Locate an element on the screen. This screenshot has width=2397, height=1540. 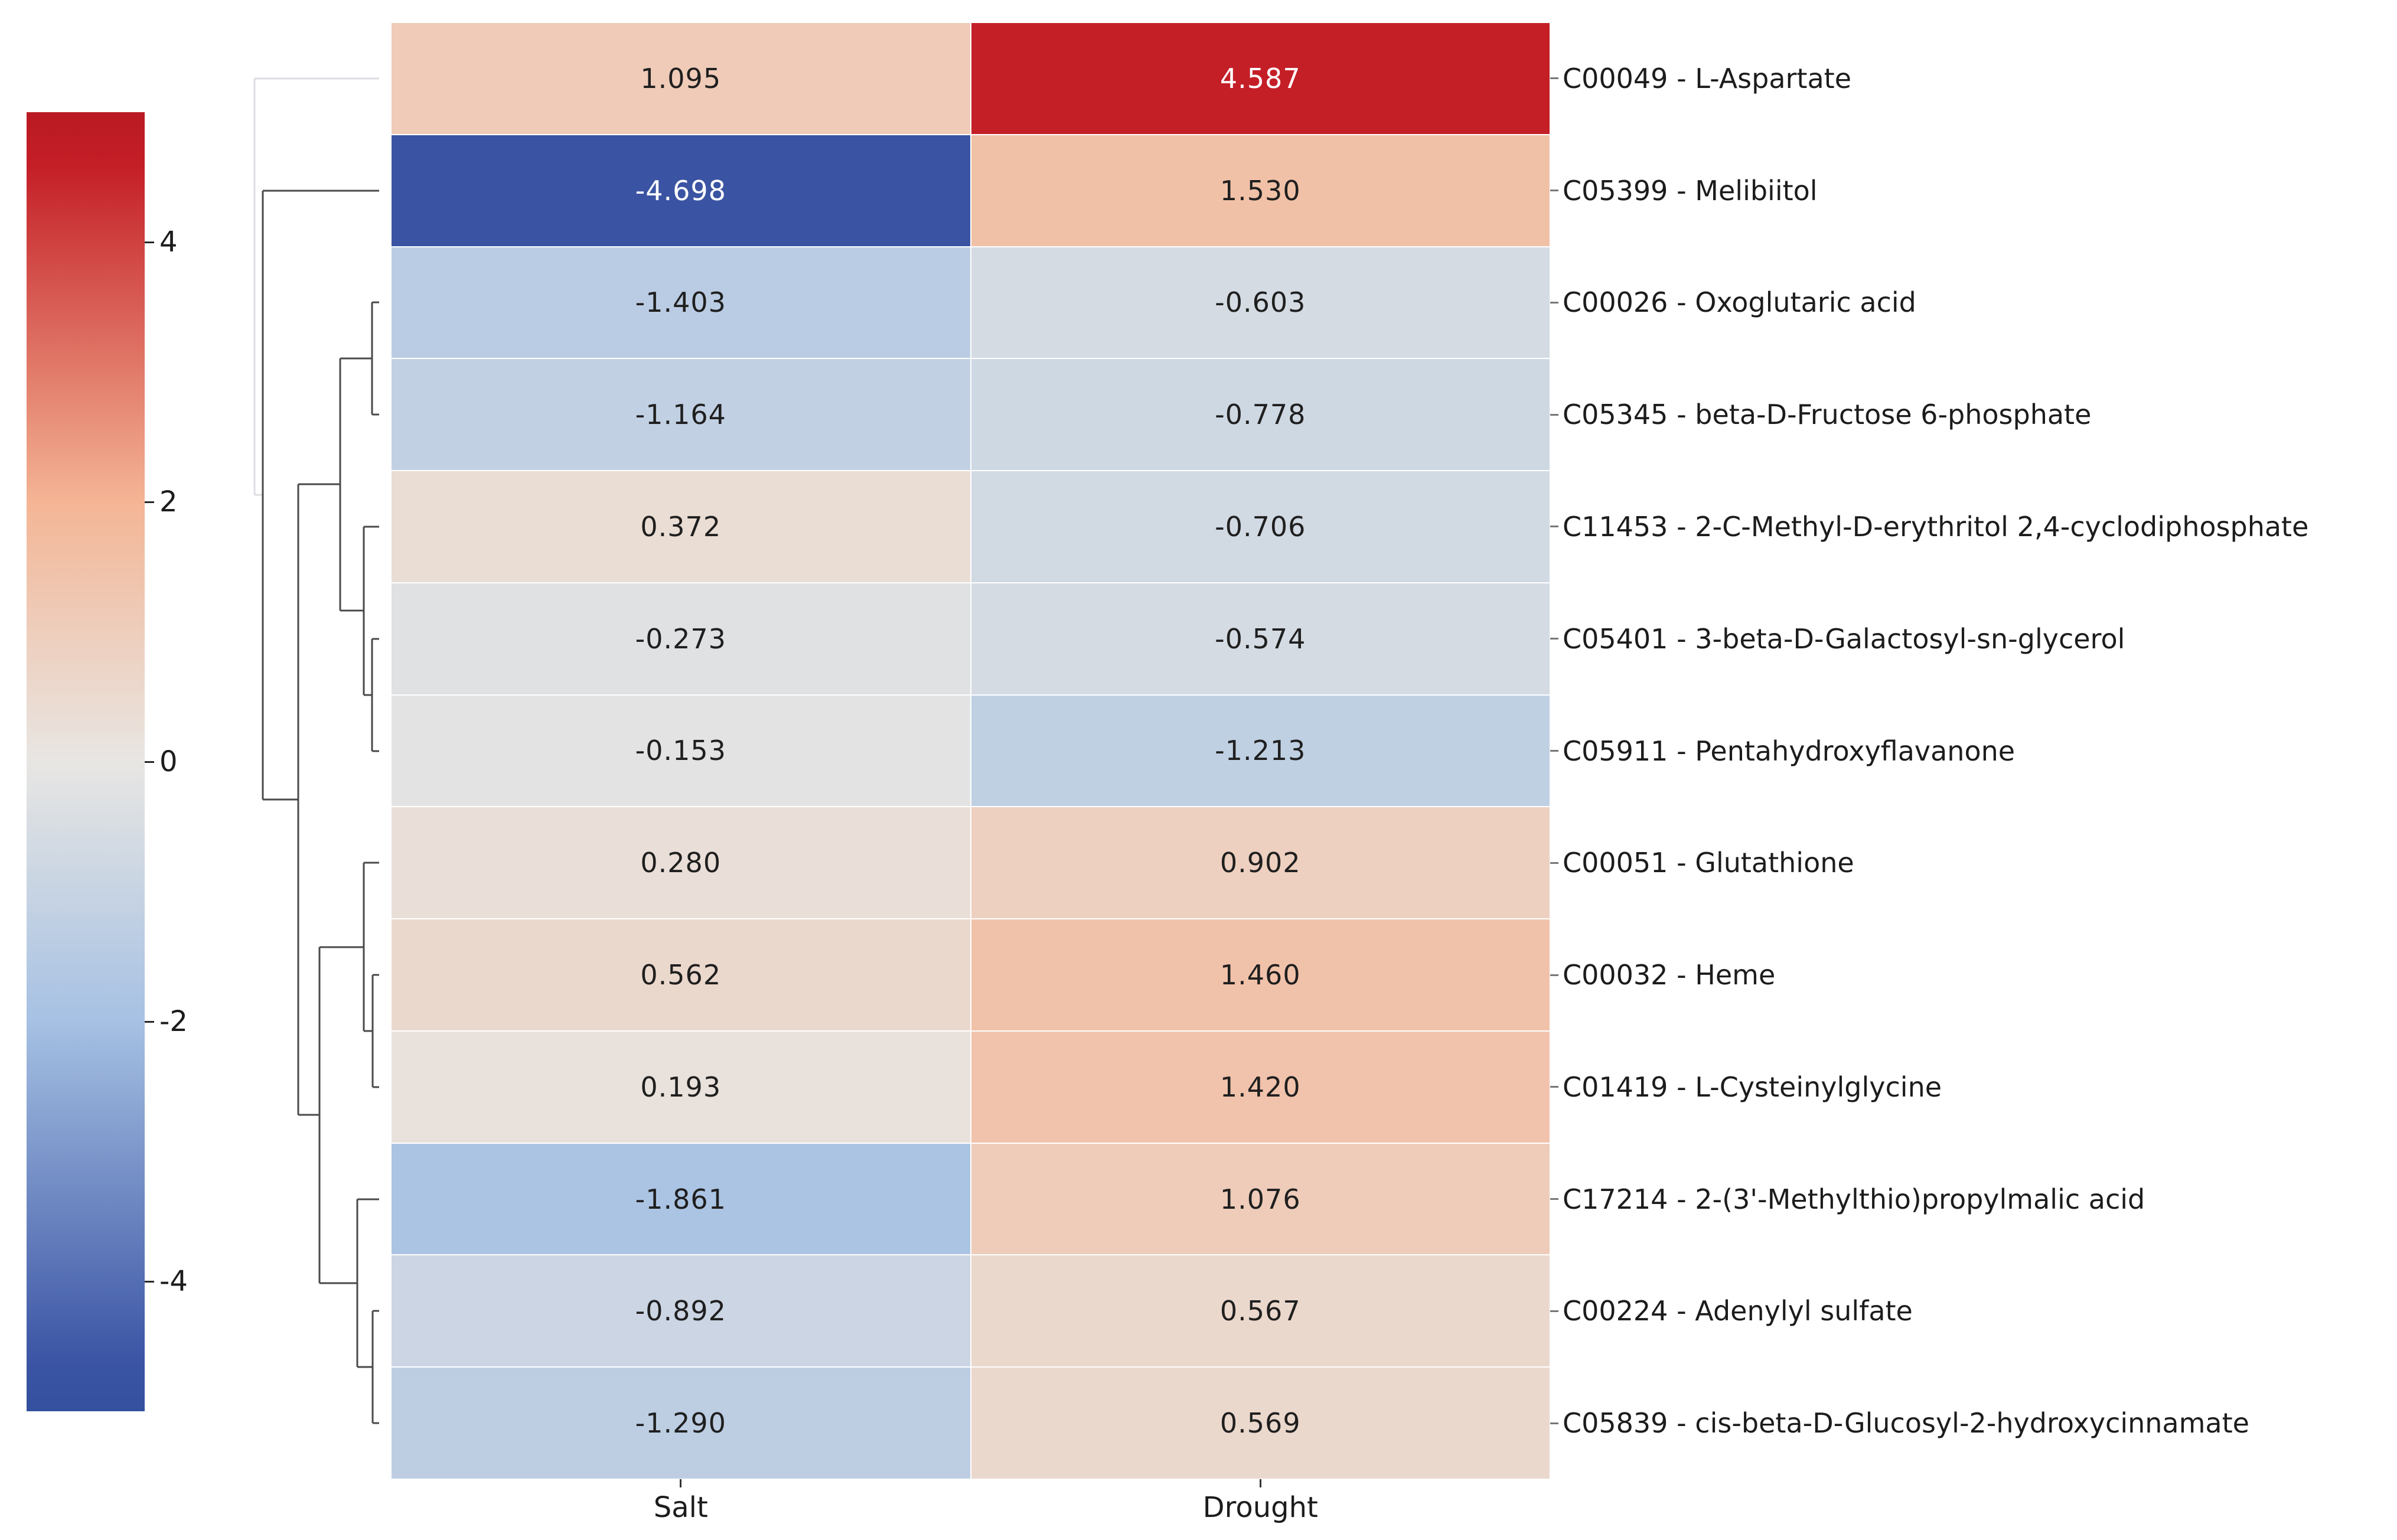
heatmap-cell: 1.460 is located at coordinates (1260, 974).